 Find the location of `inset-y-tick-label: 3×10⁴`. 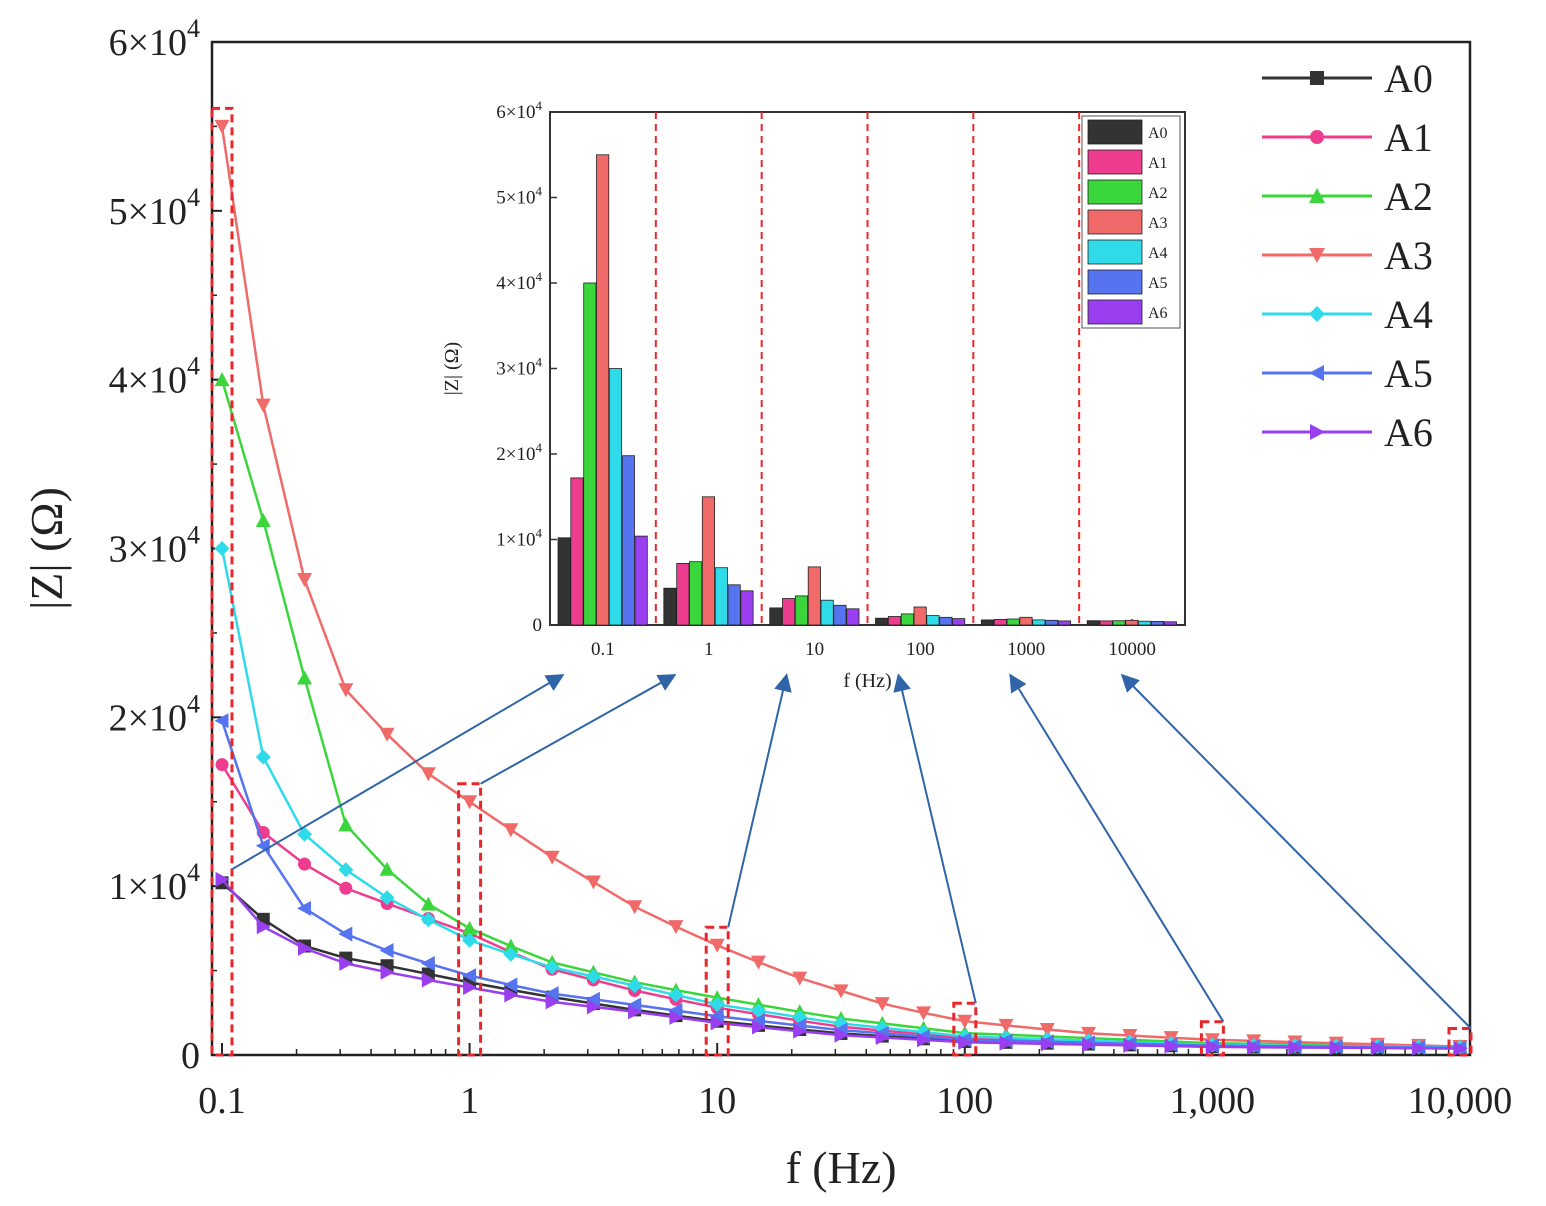

inset-y-tick-label: 3×10⁴ is located at coordinates (519, 367).